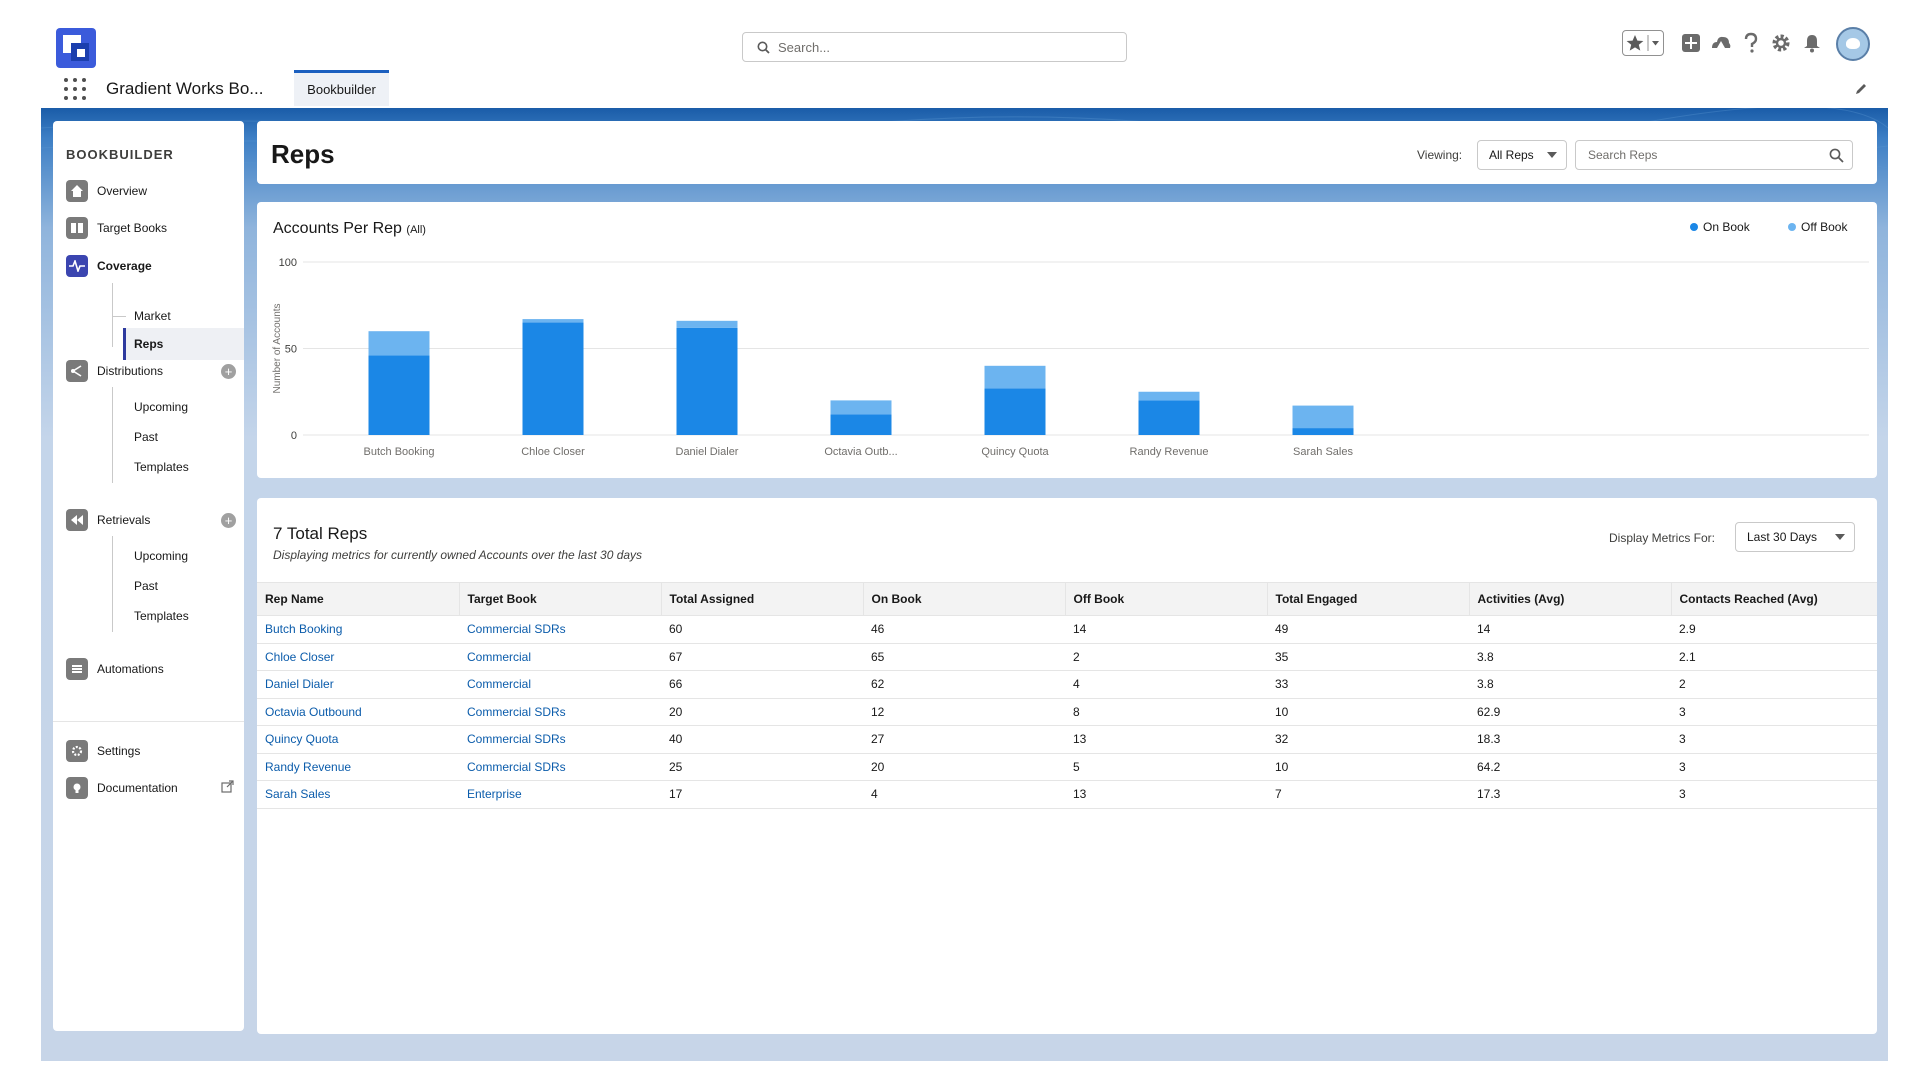  I want to click on viewing-select-value: All Reps, so click(1511, 155).